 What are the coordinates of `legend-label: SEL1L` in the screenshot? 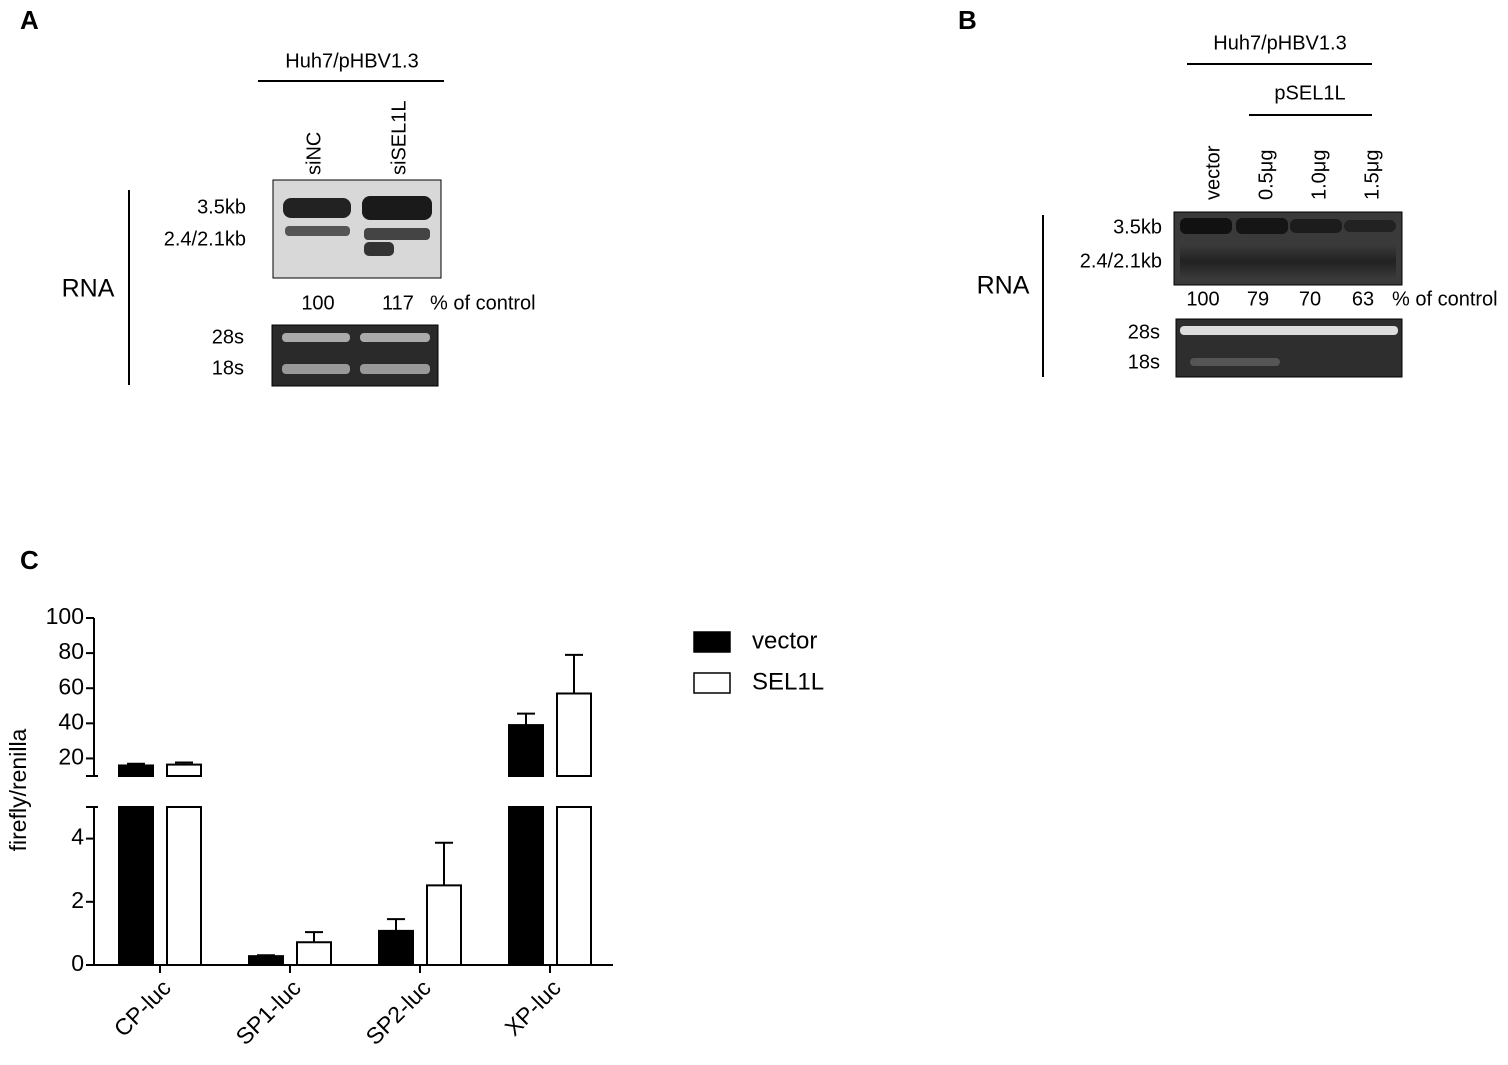 It's located at (788, 681).